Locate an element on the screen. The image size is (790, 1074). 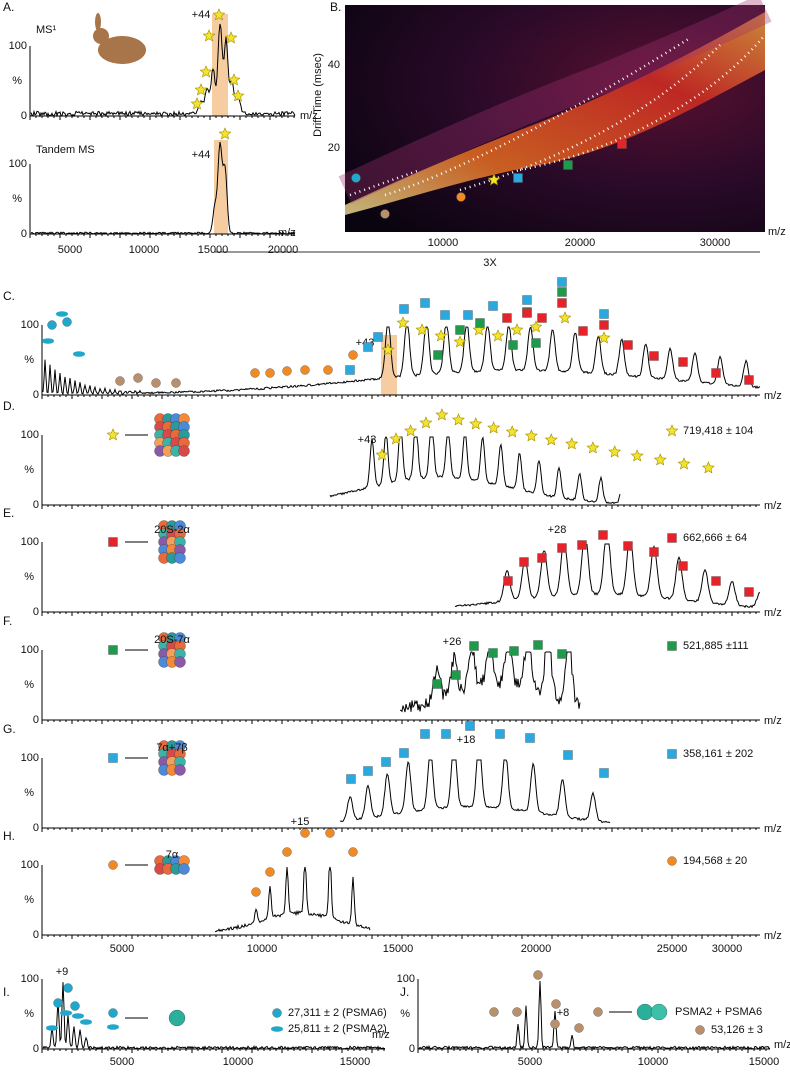
panel-label: J. is located at coordinates (404, 992).